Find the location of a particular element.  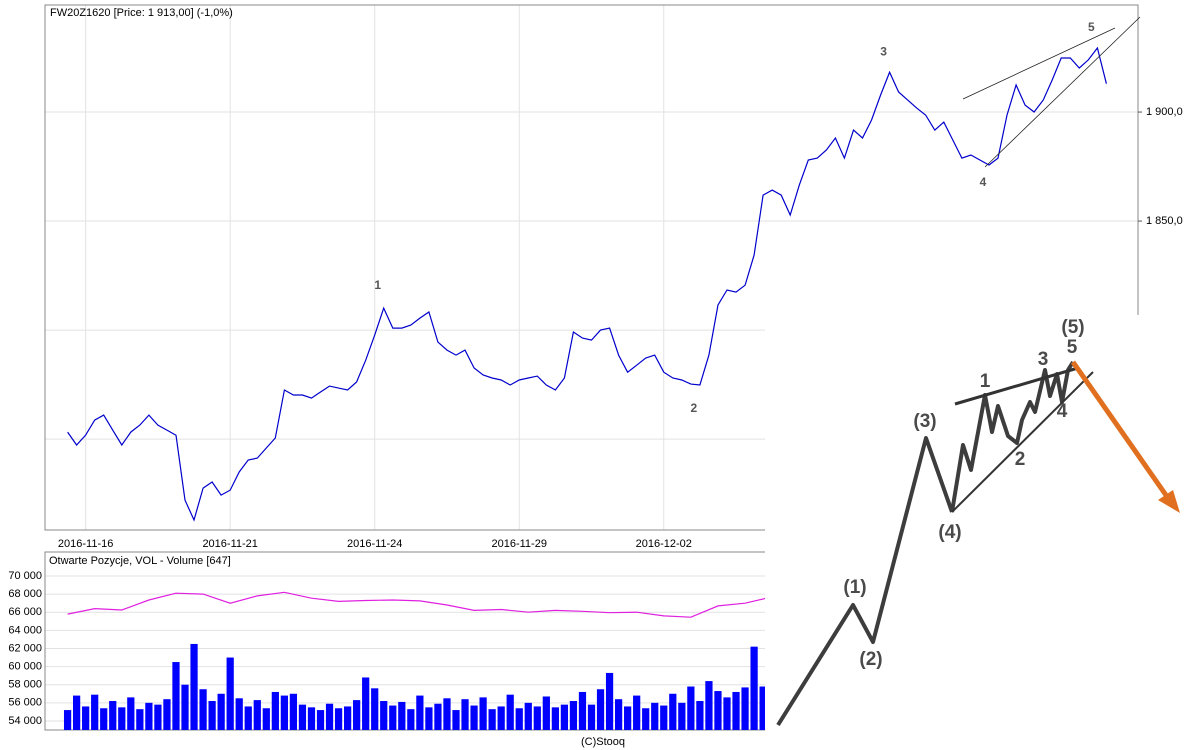

y-tick-label: 68 000 is located at coordinates (25, 594).